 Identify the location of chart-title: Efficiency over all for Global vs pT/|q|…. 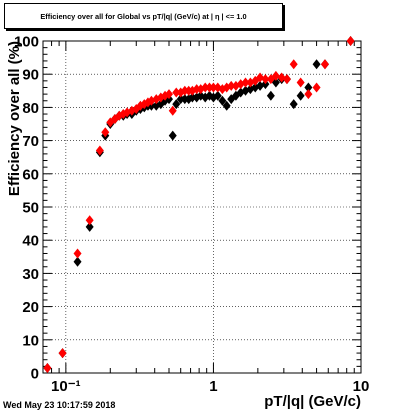
(143, 16).